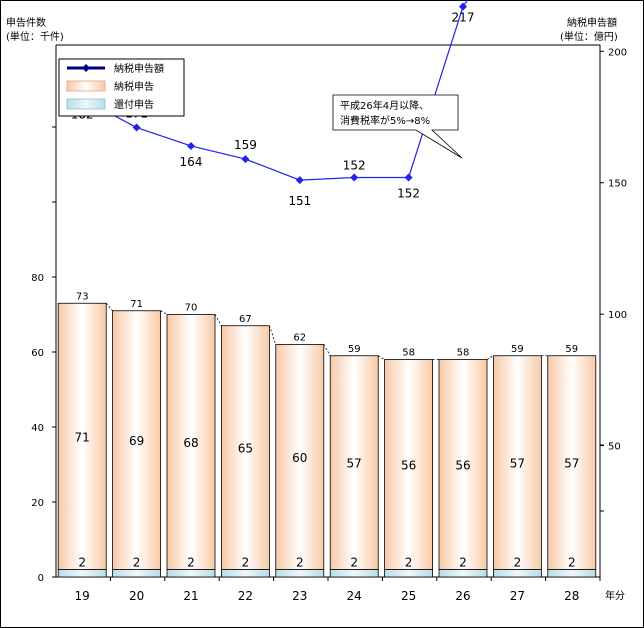  What do you see at coordinates (617, 315) in the screenshot?
I see `right-tick-label: 100` at bounding box center [617, 315].